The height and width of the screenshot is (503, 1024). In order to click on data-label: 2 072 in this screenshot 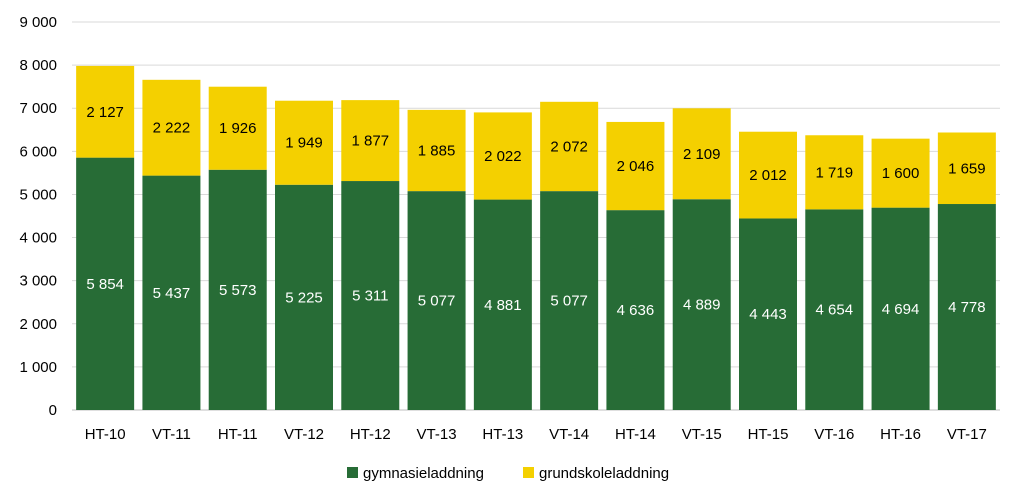, I will do `click(569, 146)`.